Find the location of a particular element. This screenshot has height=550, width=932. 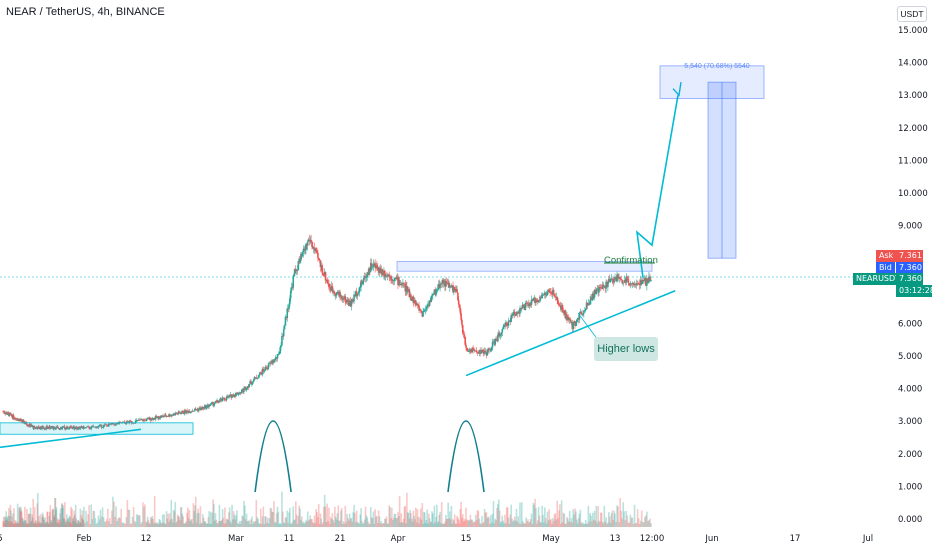

y-tick-label: 6.000 is located at coordinates (910, 324).